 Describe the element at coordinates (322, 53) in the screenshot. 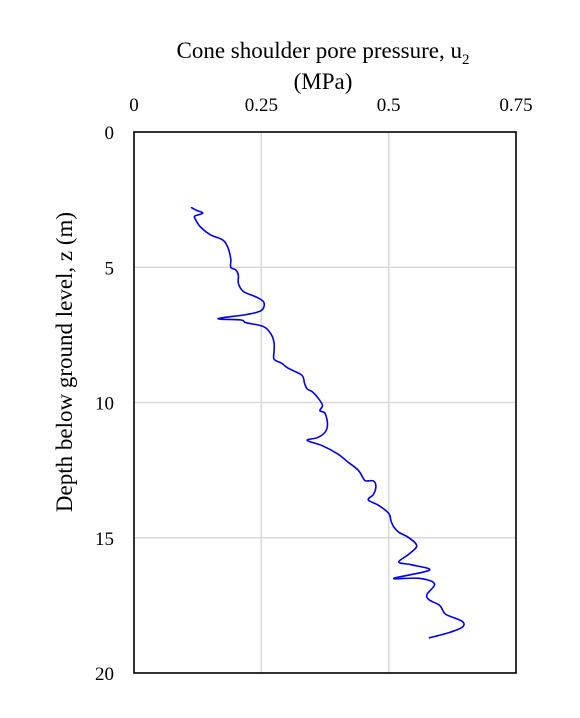

I see `x-axis-title-line1: Cone shoulder pore pressure, u2` at that location.